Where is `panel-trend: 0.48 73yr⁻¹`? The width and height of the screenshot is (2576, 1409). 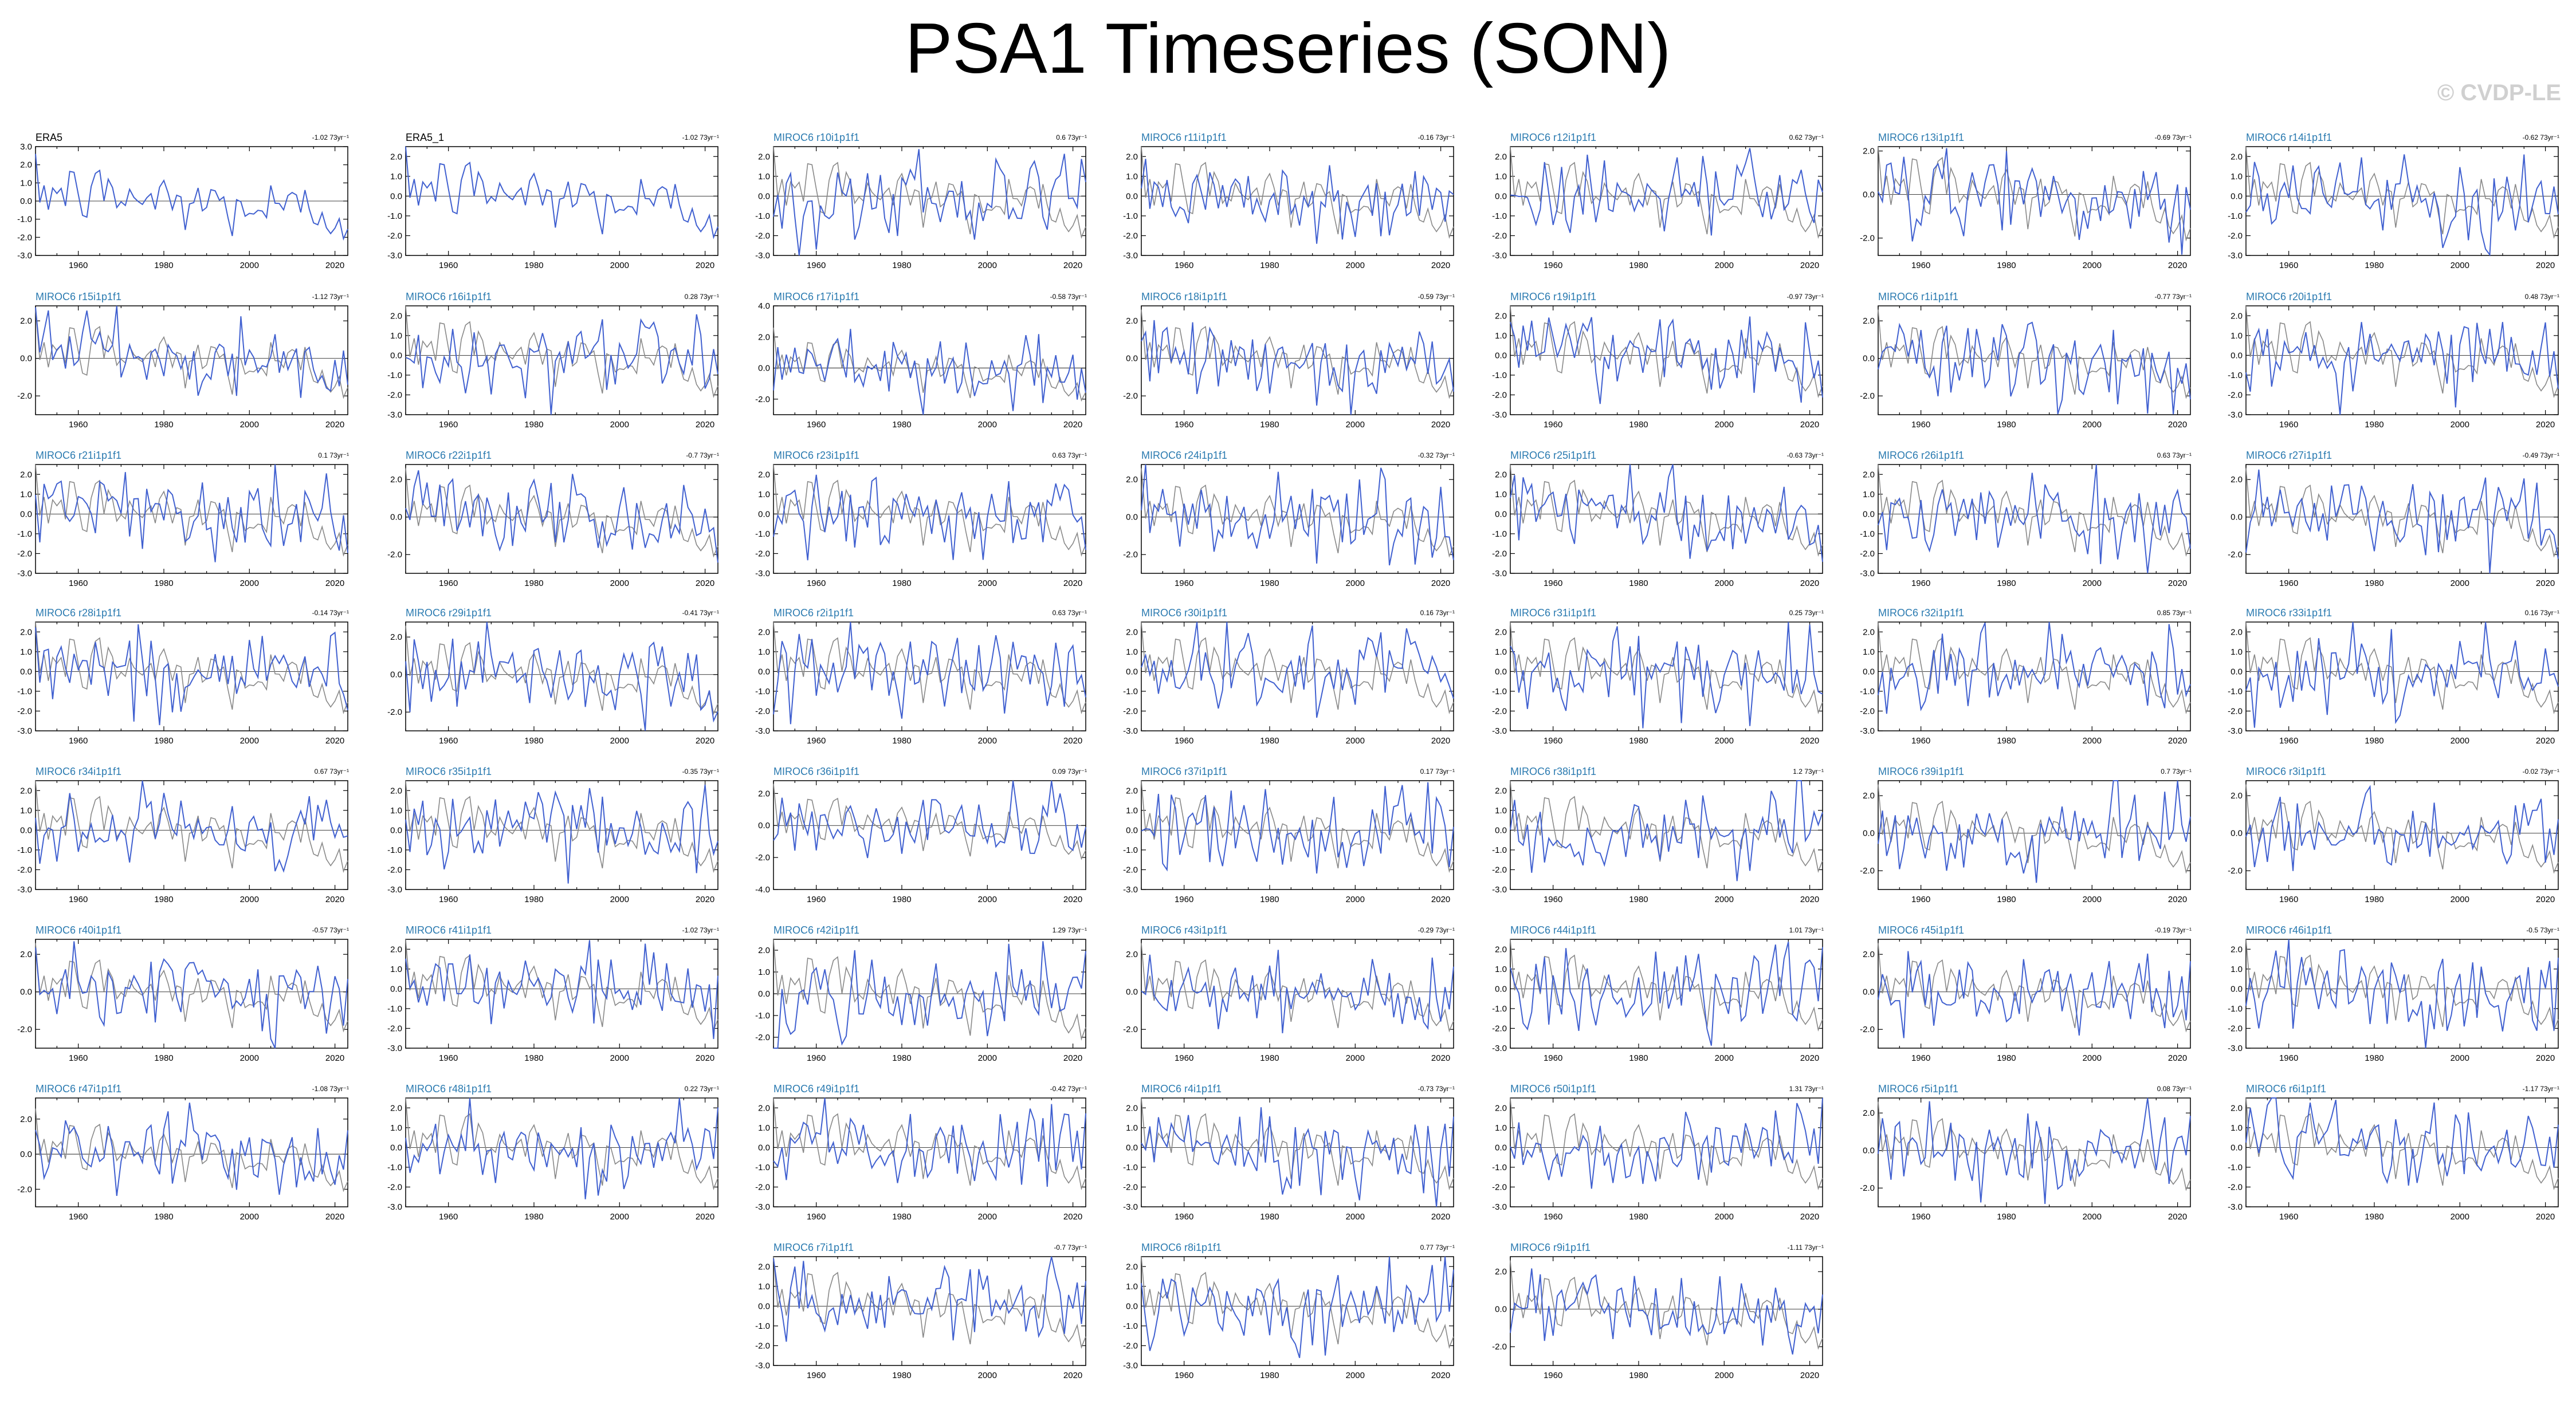
panel-trend: 0.48 73yr⁻¹ is located at coordinates (2542, 297).